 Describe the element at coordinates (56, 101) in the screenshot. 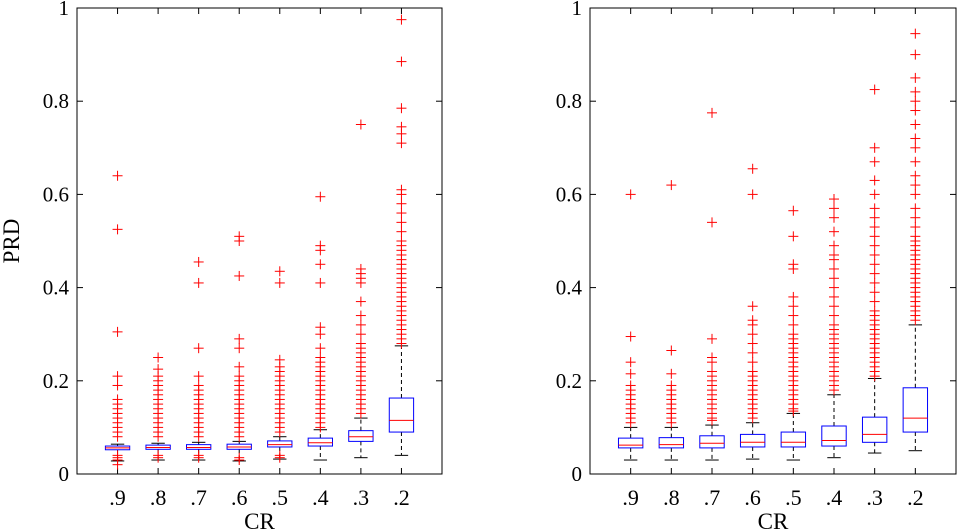

I see `y-tick-label: 0.8` at that location.